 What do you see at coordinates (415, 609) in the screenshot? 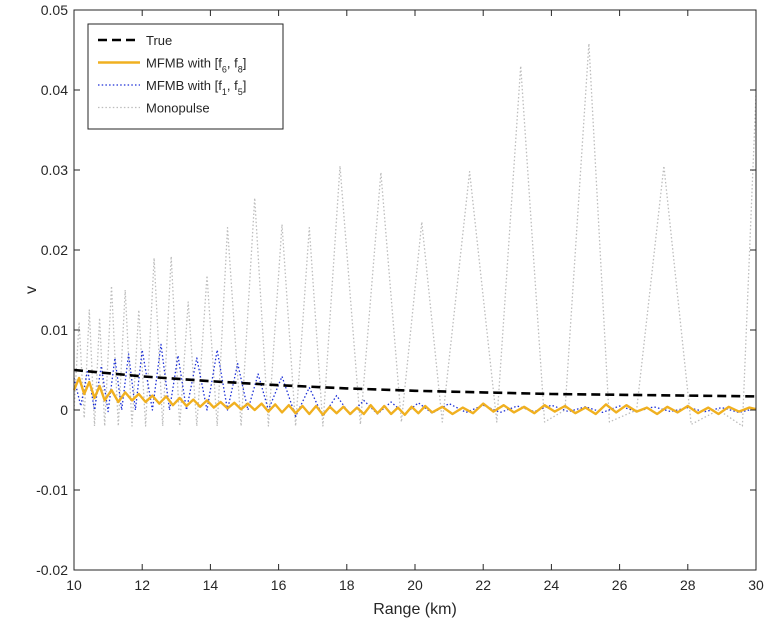
I see `x-axis-label: Range (km)` at bounding box center [415, 609].